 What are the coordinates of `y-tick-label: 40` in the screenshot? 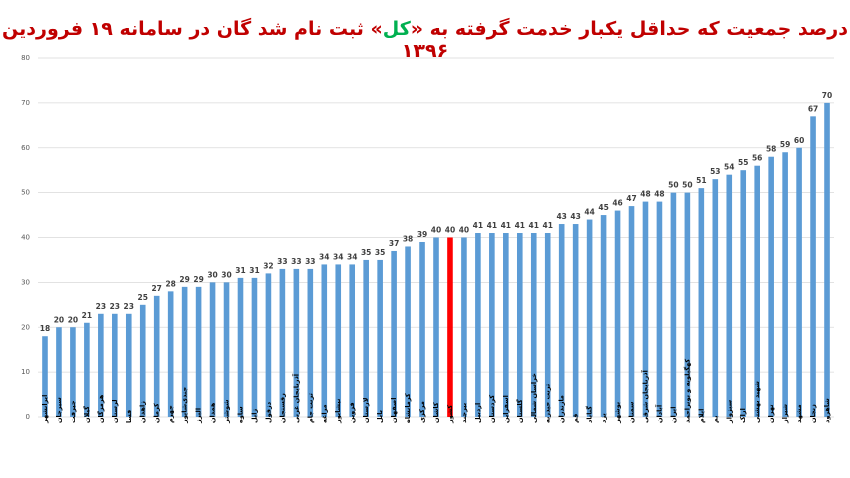 It's located at (25, 238).